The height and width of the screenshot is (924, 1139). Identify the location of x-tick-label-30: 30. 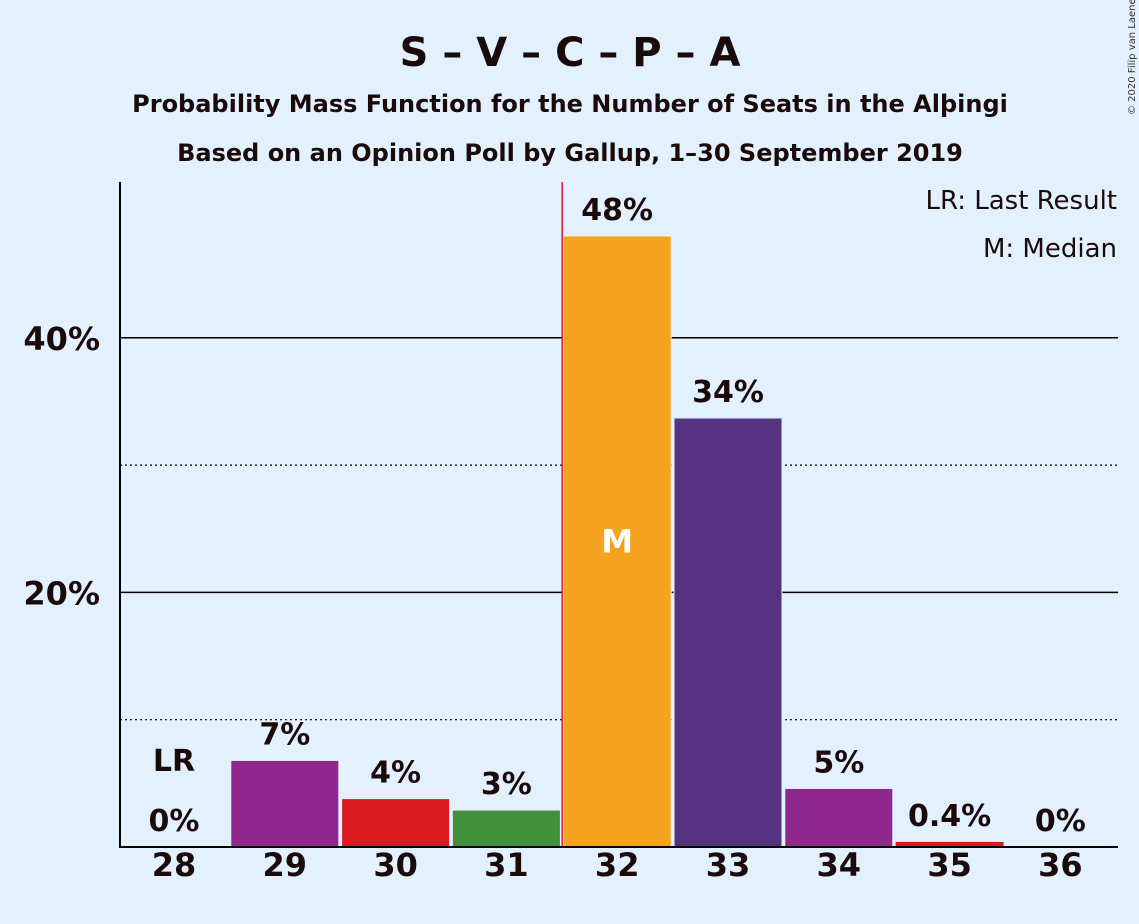
(395, 865).